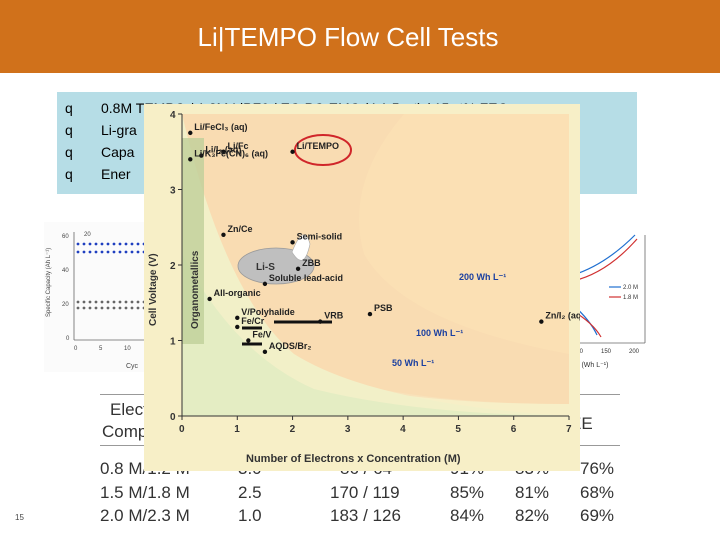 This screenshot has height=540, width=720. Describe the element at coordinates (65, 271) in the screenshot. I see `left-chart-ytick: 40` at that location.